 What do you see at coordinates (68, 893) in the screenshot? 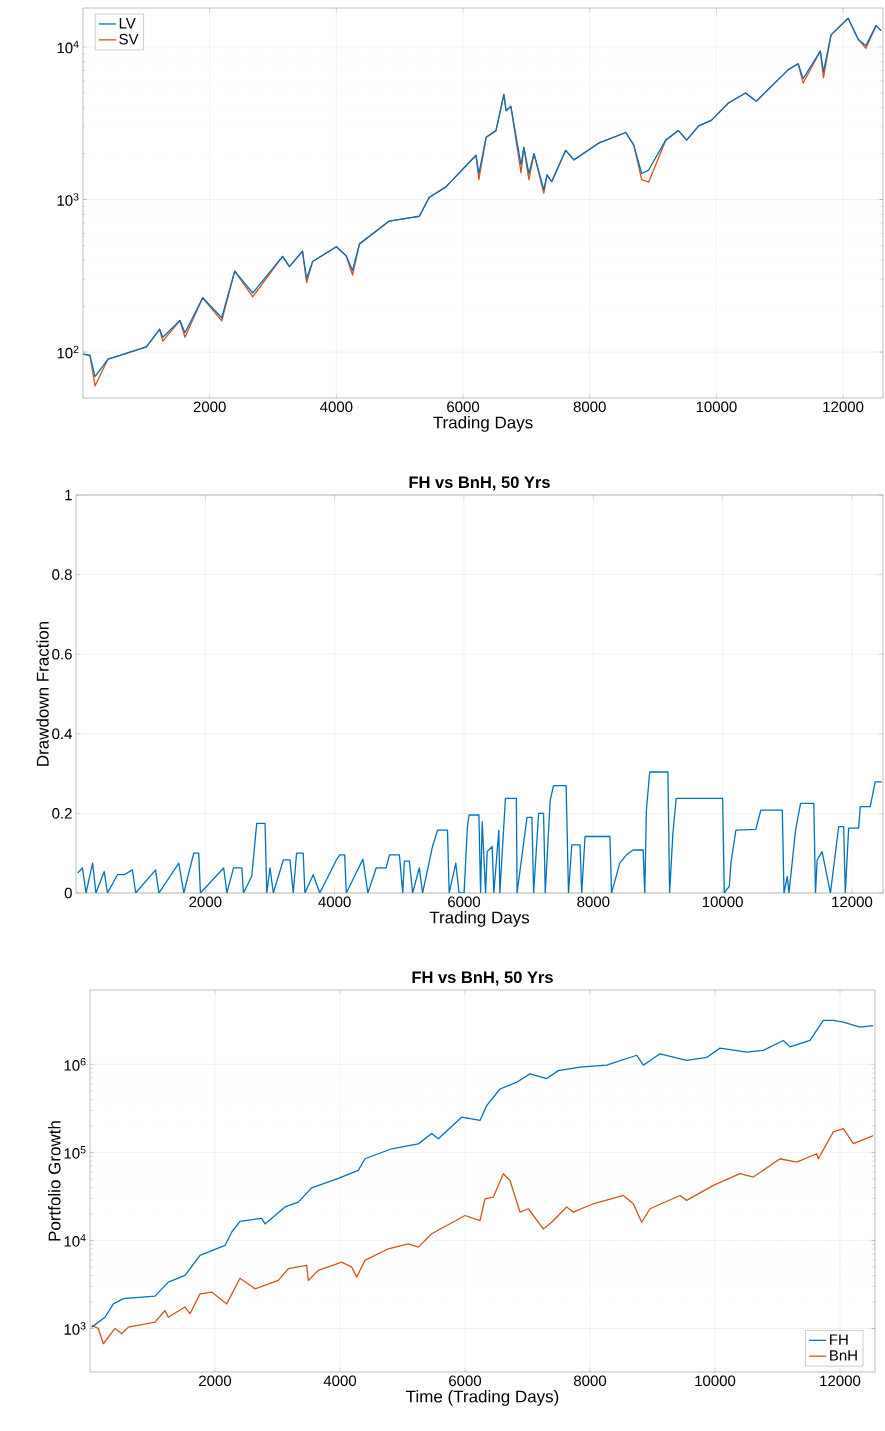
I see `y-tick-label: 0` at bounding box center [68, 893].